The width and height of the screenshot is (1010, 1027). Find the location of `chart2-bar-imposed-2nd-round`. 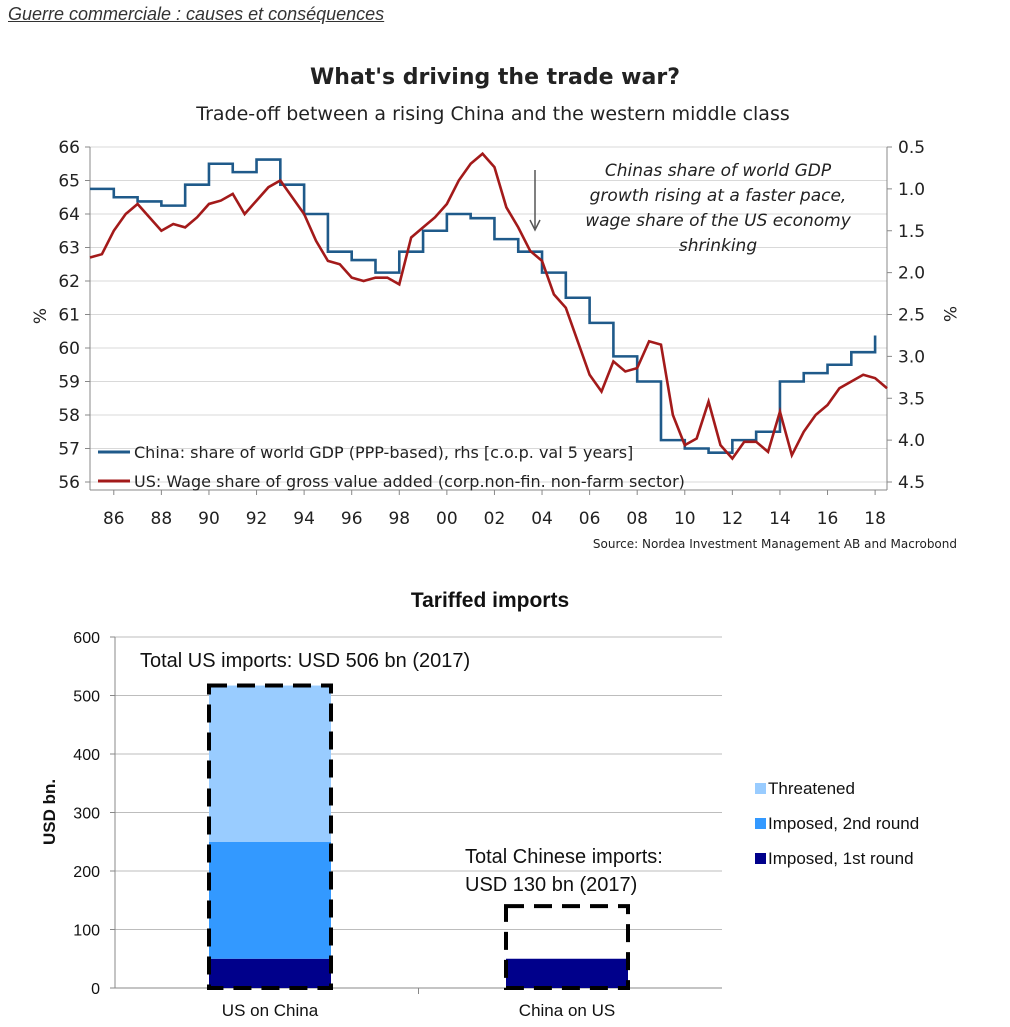

chart2-bar-imposed-2nd-round is located at coordinates (270, 900).